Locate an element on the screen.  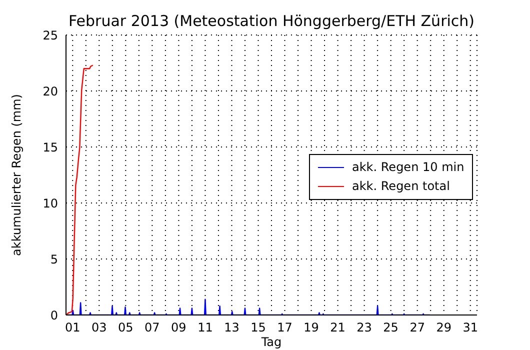
x-tick-label: 25 is located at coordinates (390, 327).